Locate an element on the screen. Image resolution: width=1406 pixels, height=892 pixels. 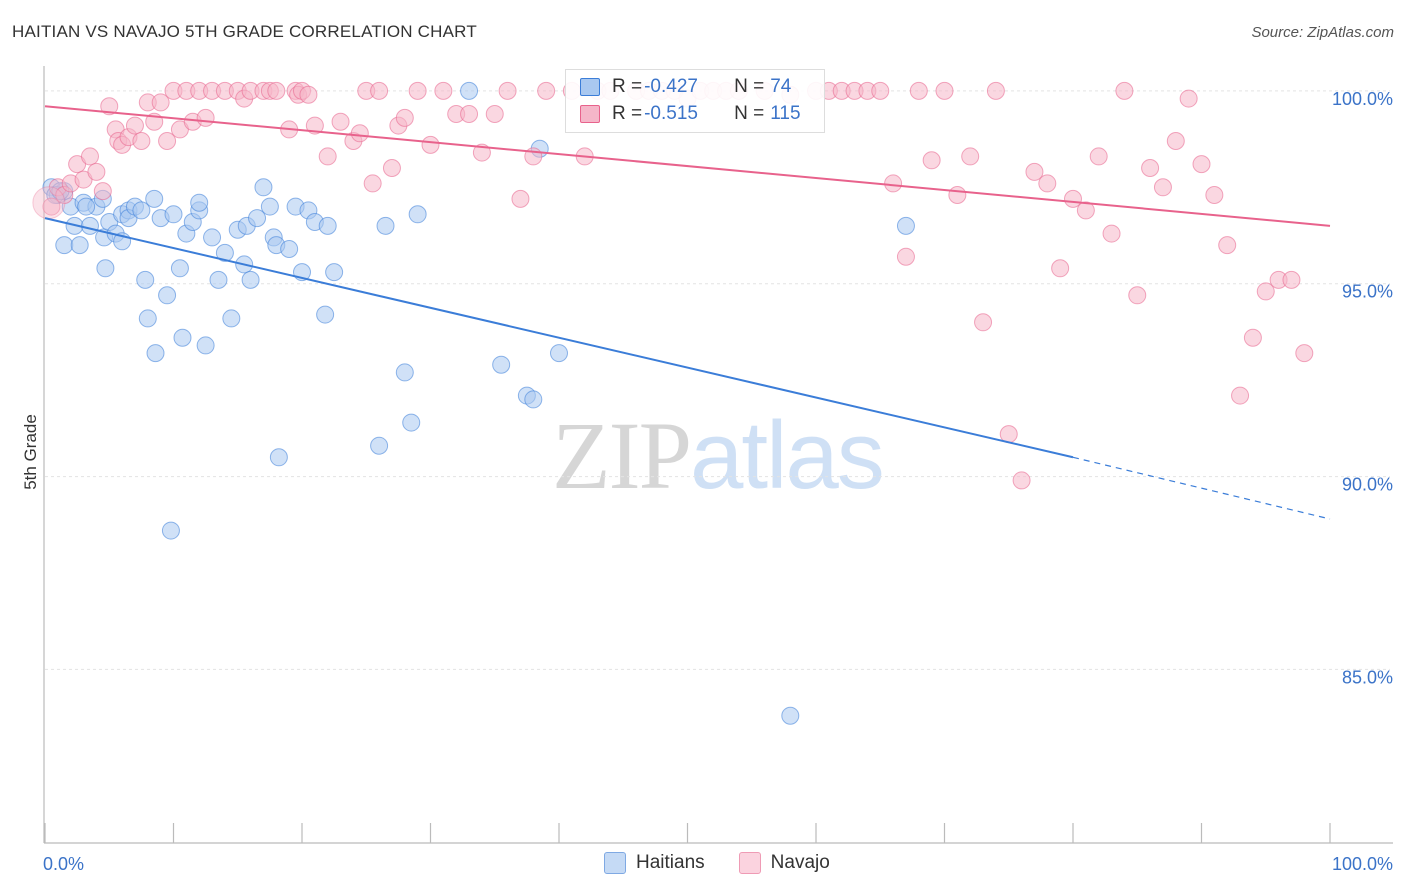
legend-row-haitians: R = -0.427 N = 74 is located at coordinates (685, 87).